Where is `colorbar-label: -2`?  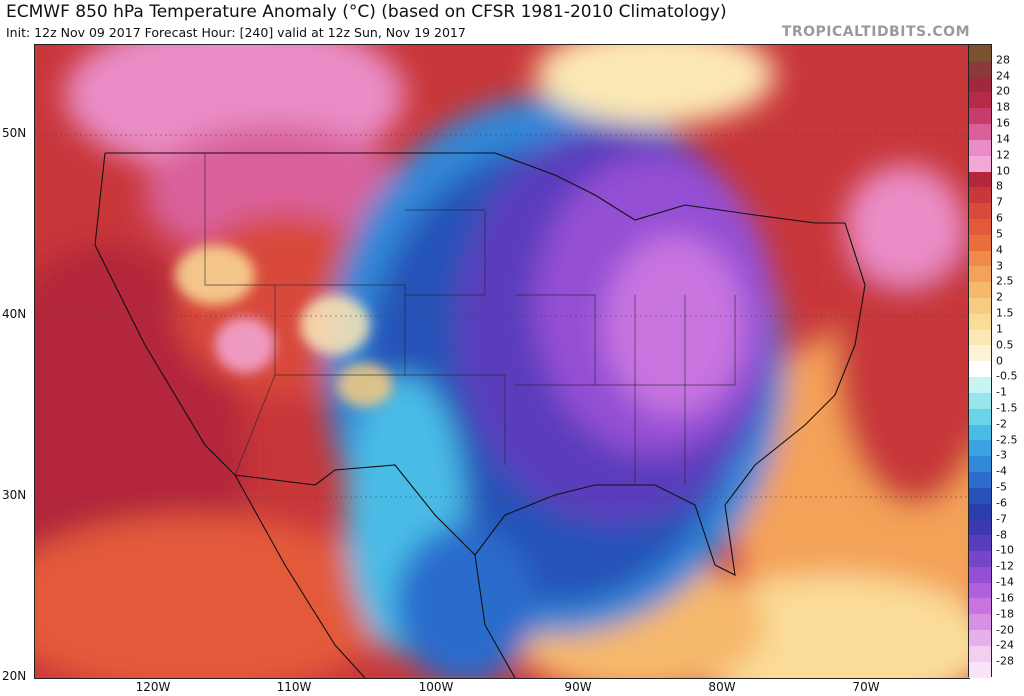
colorbar-label: -2 is located at coordinates (1001, 424).